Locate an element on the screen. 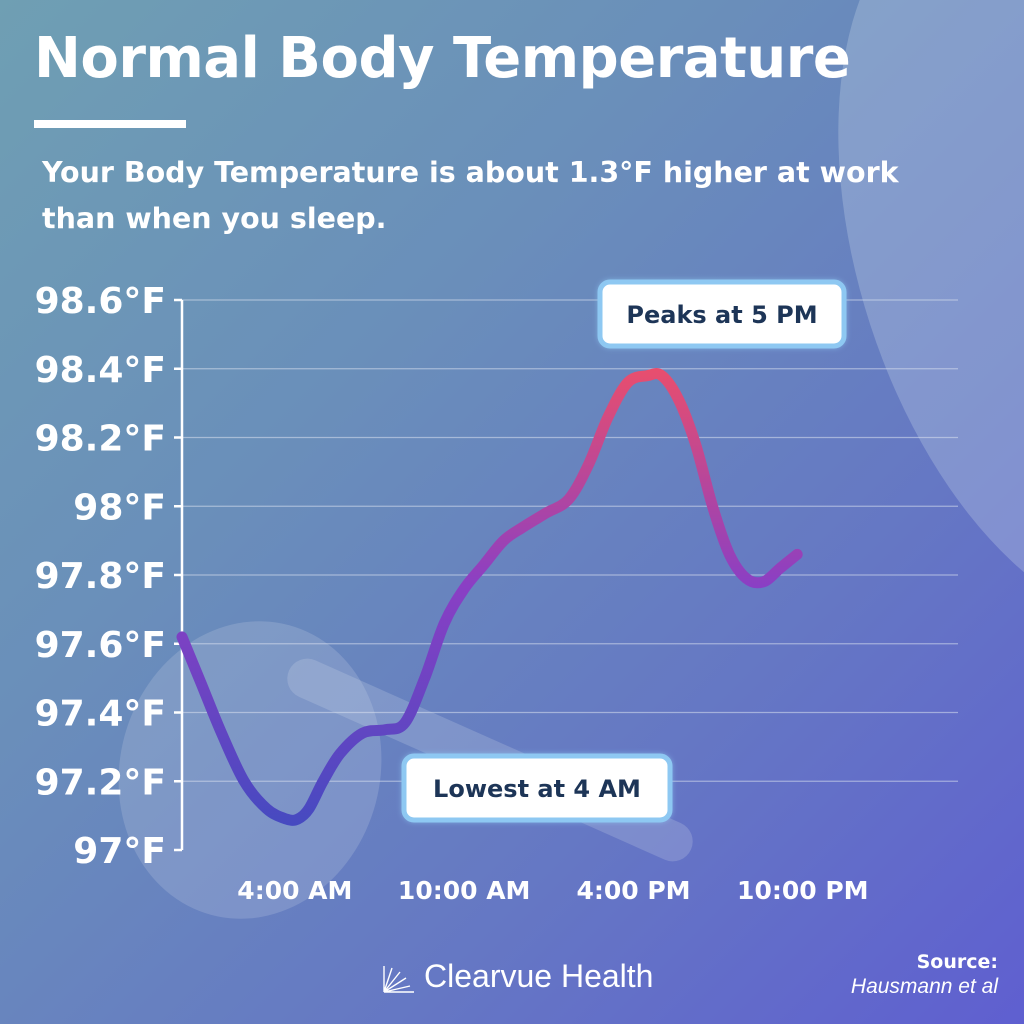 Image resolution: width=1024 pixels, height=1024 pixels. annotation-text: Peaks at 5 PM is located at coordinates (721, 315).